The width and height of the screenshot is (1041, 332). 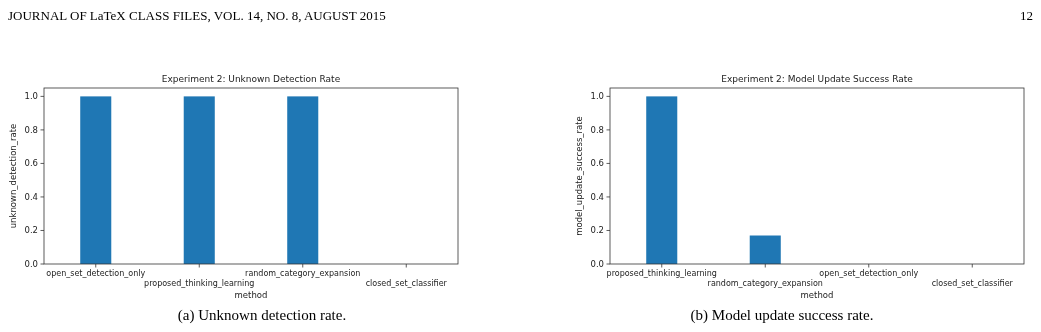 I want to click on chart-title: Experiment 2: Unknown Detection Rate, so click(x=251, y=79).